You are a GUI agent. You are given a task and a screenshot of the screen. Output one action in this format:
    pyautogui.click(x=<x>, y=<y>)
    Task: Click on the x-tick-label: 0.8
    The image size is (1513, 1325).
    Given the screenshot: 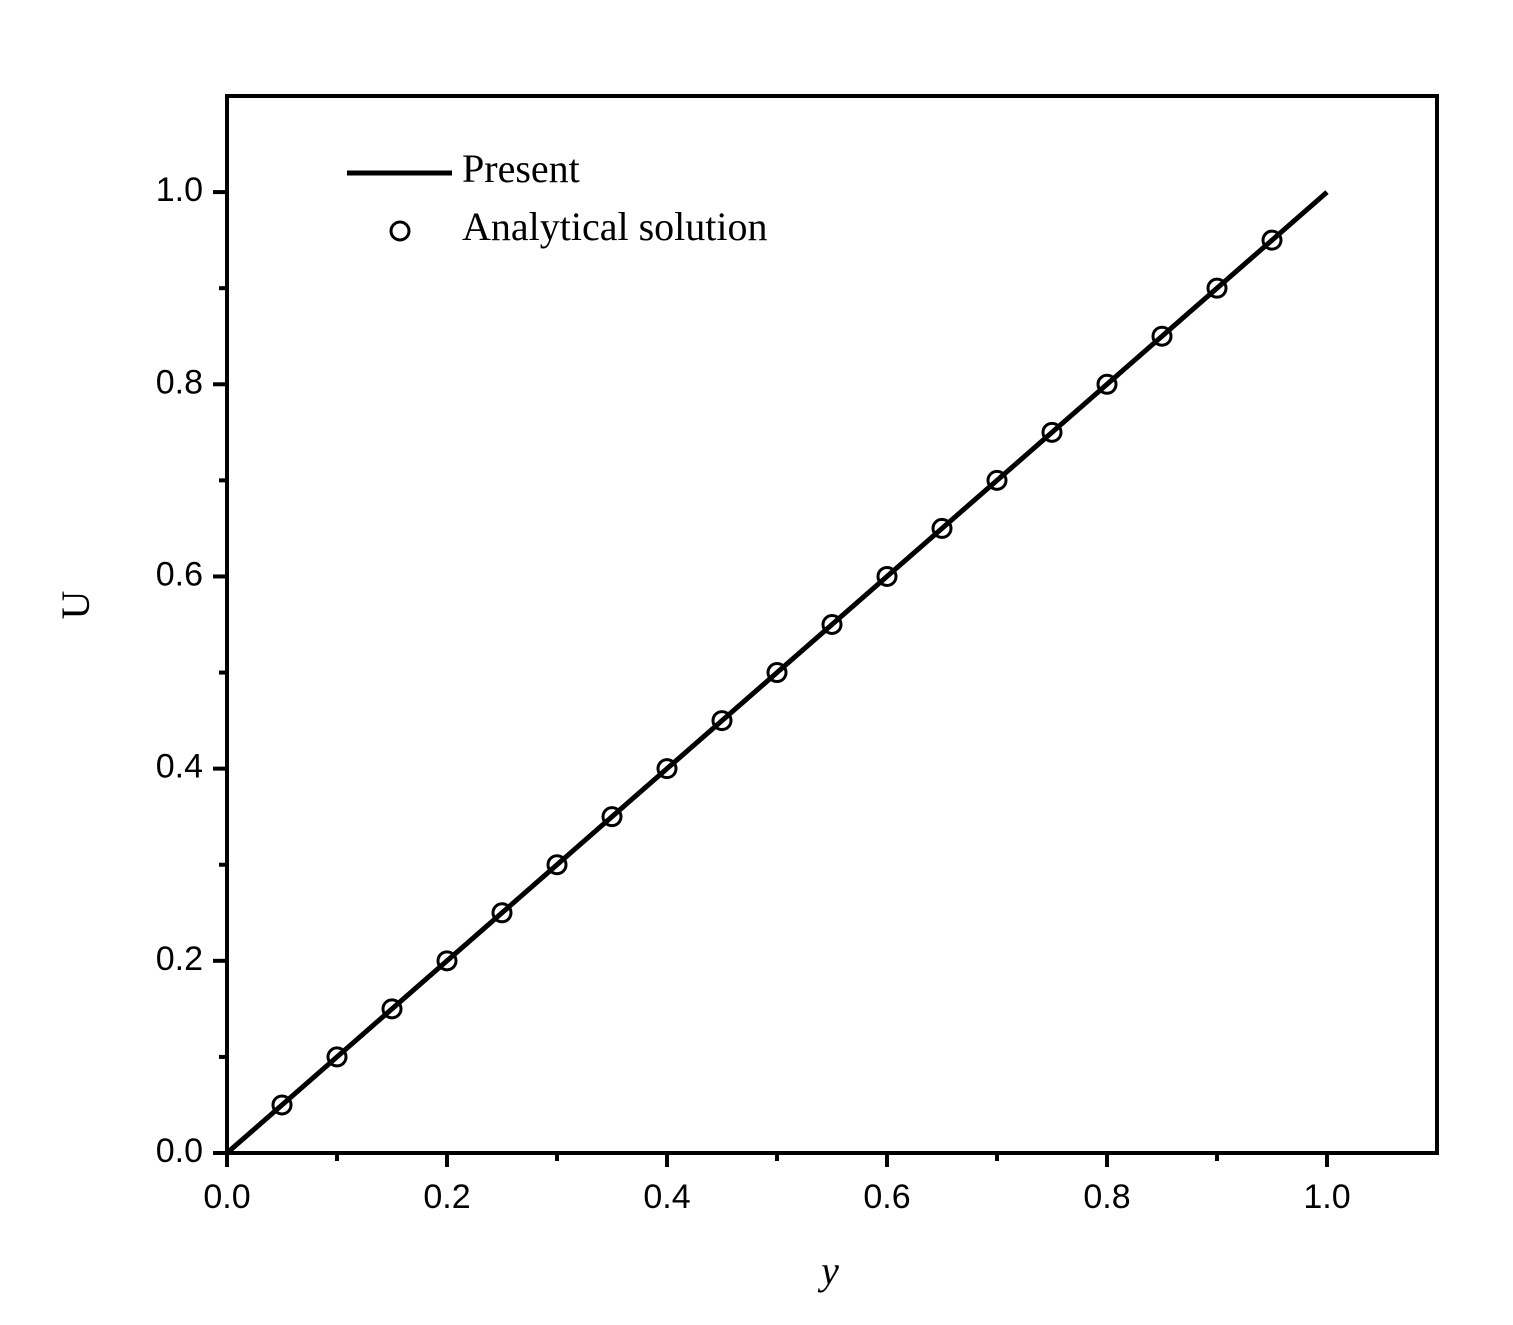 What is the action you would take?
    pyautogui.click(x=1106, y=1197)
    